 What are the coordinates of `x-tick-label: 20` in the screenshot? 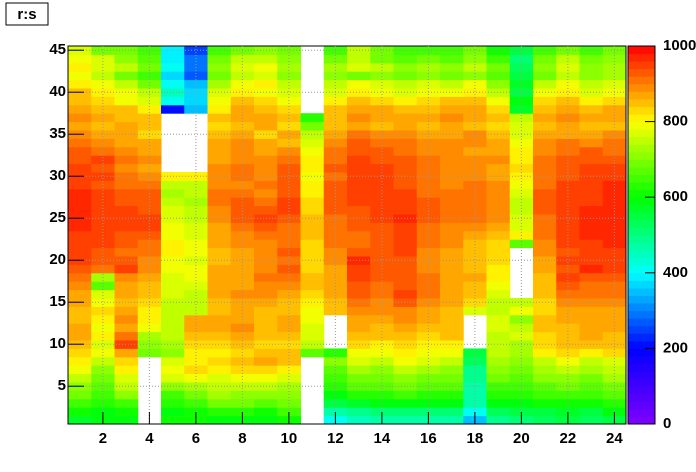 It's located at (521, 438).